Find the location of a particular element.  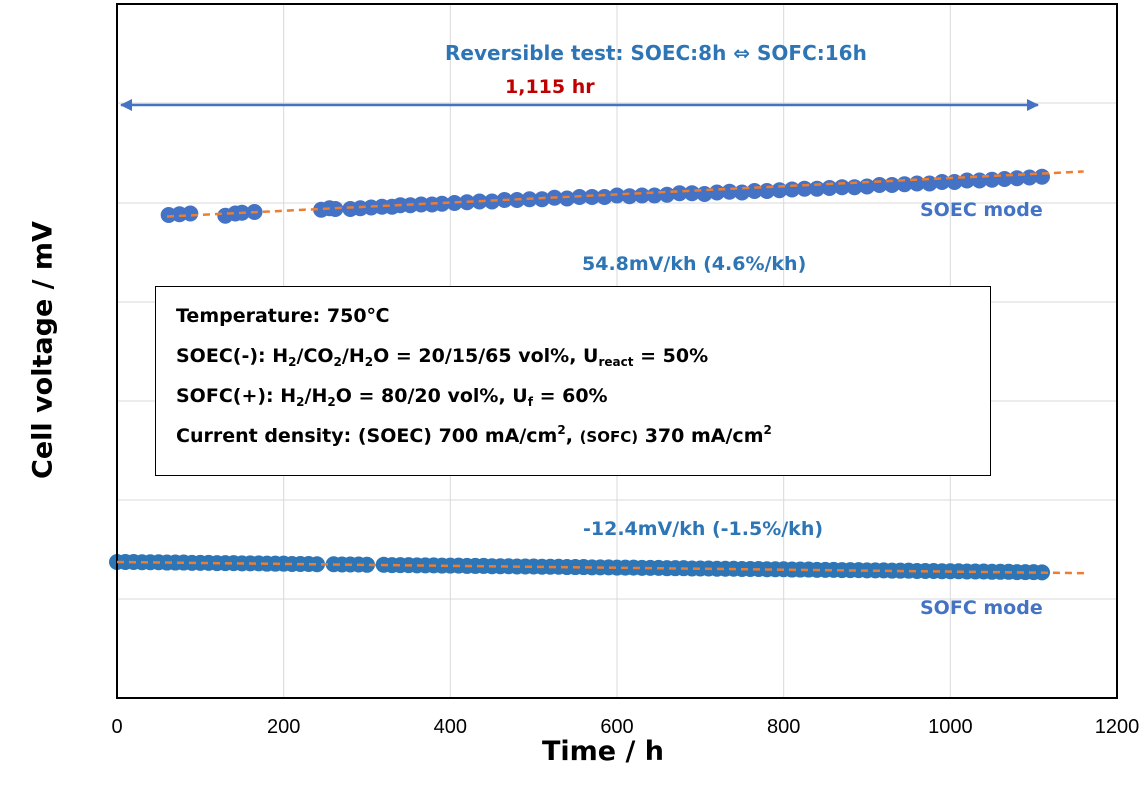

soec-text: /H is located at coordinates (353, 356).